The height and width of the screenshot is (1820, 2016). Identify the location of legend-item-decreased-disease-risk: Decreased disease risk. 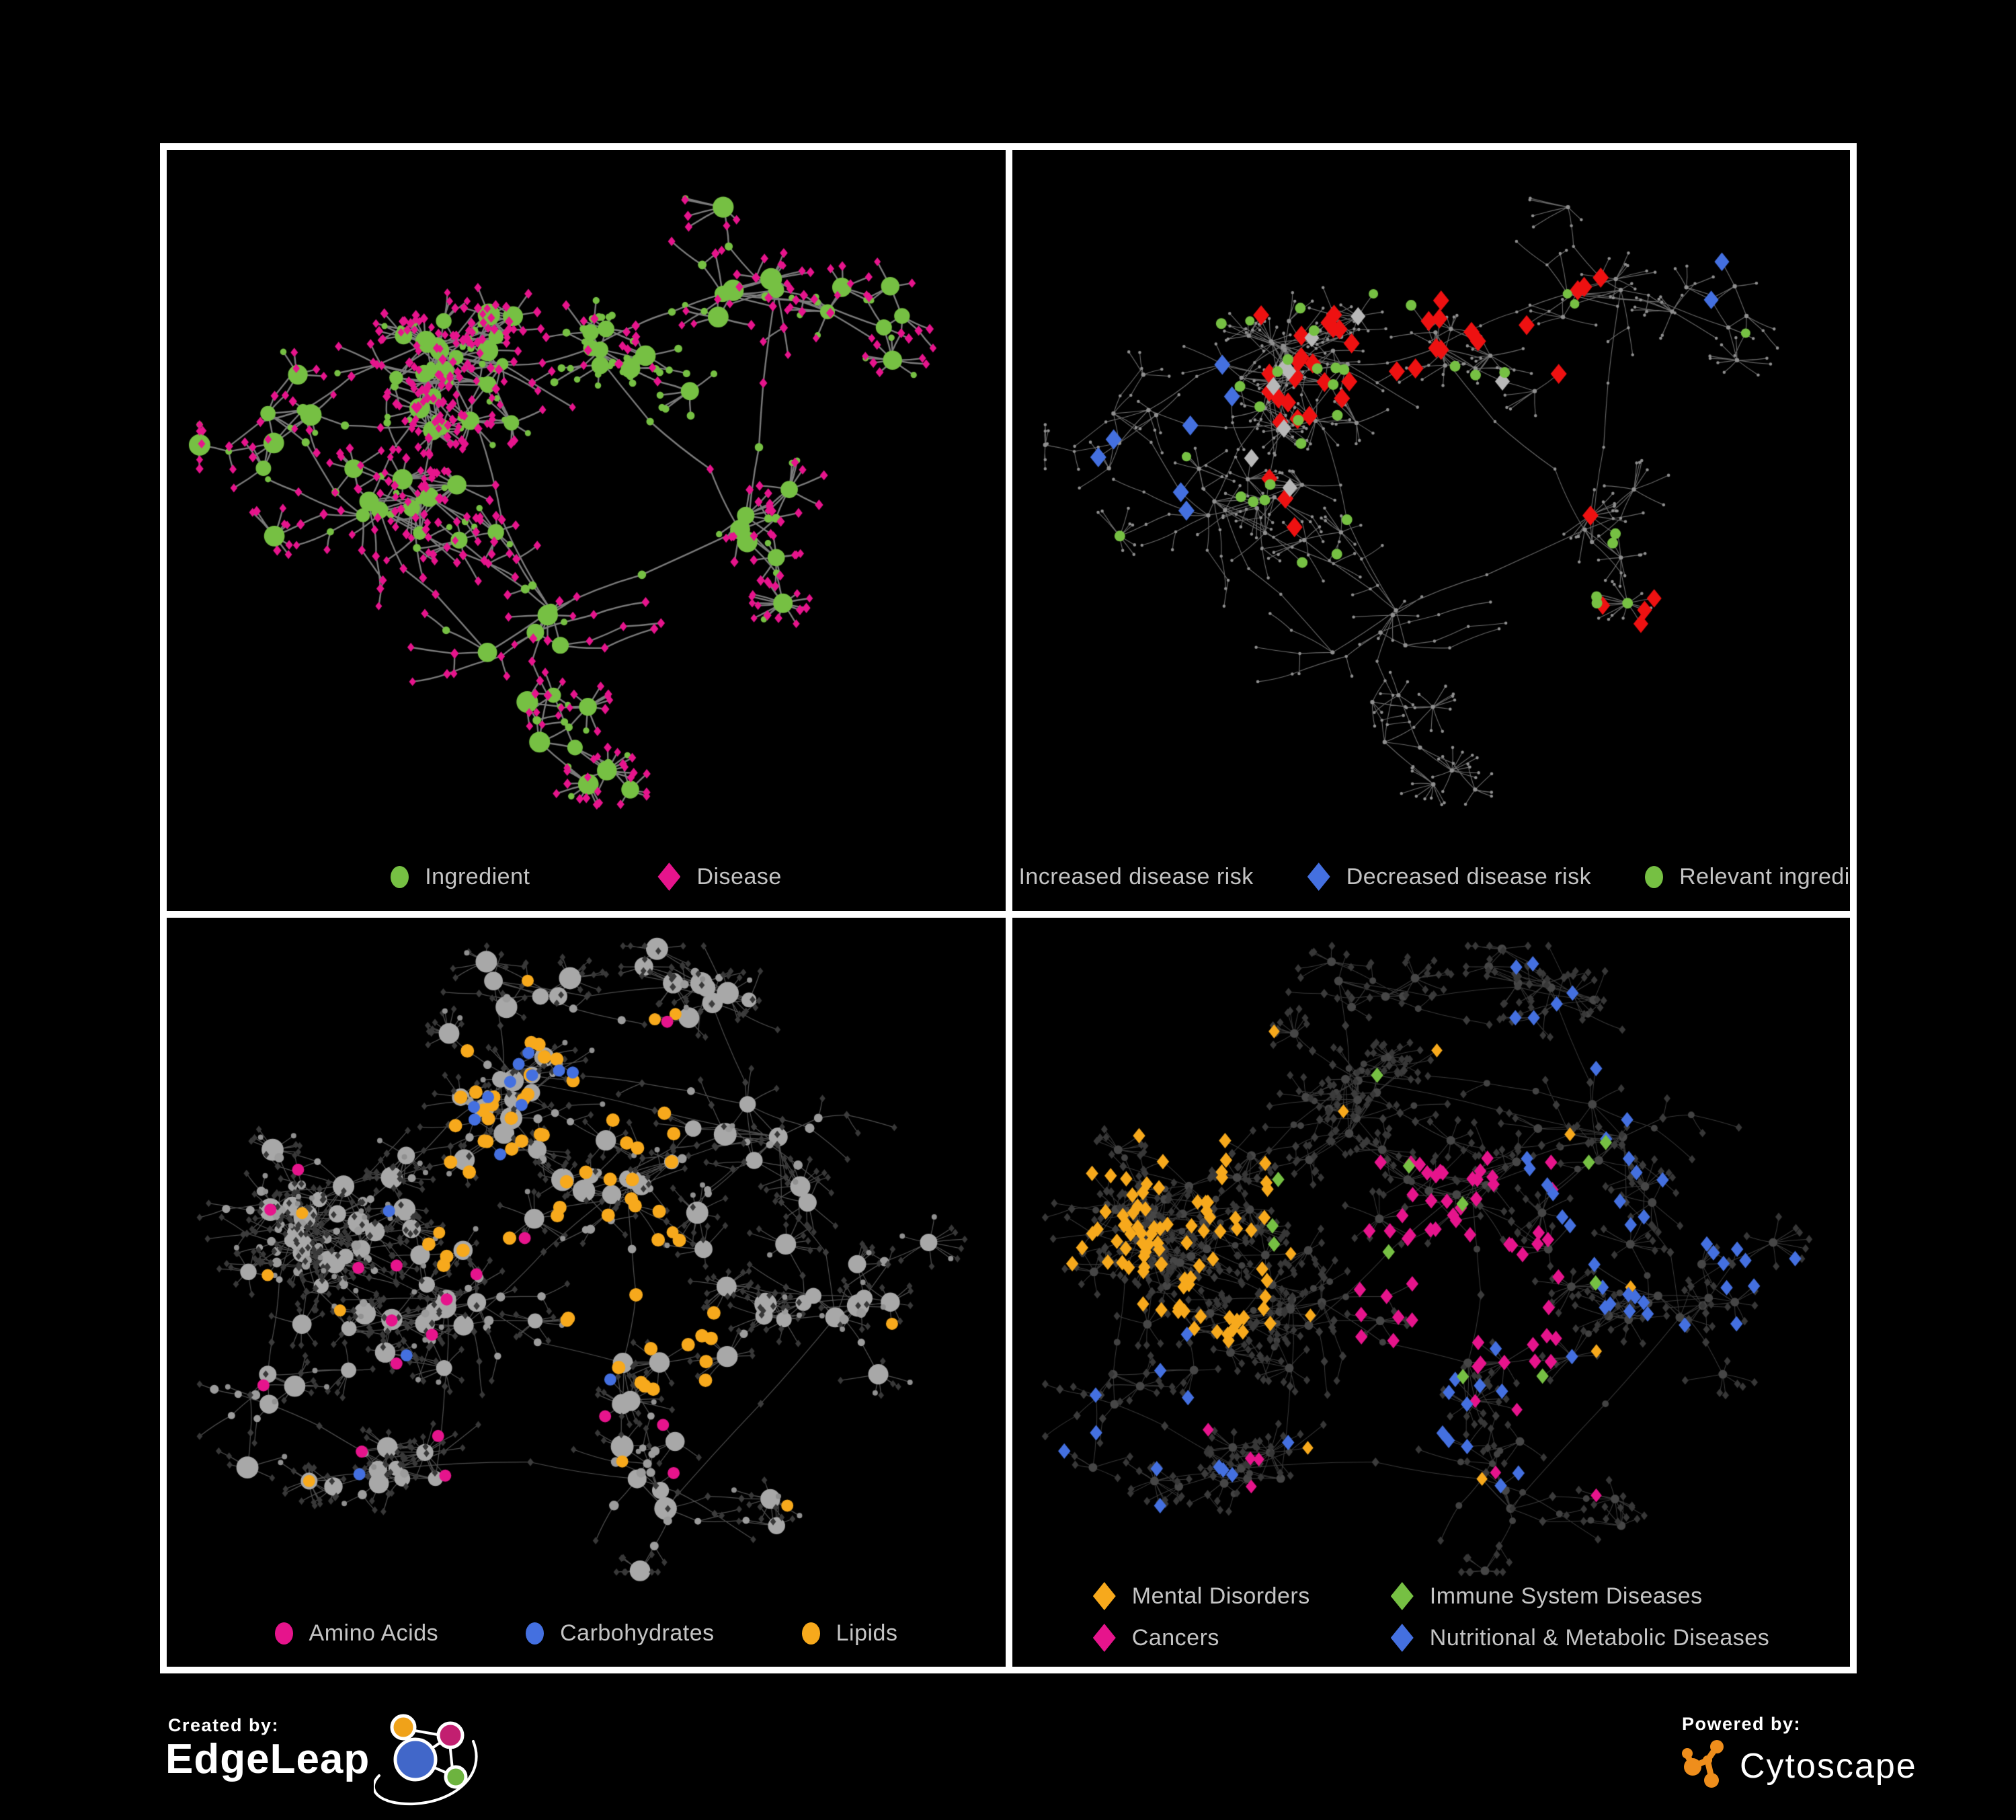
(1449, 877).